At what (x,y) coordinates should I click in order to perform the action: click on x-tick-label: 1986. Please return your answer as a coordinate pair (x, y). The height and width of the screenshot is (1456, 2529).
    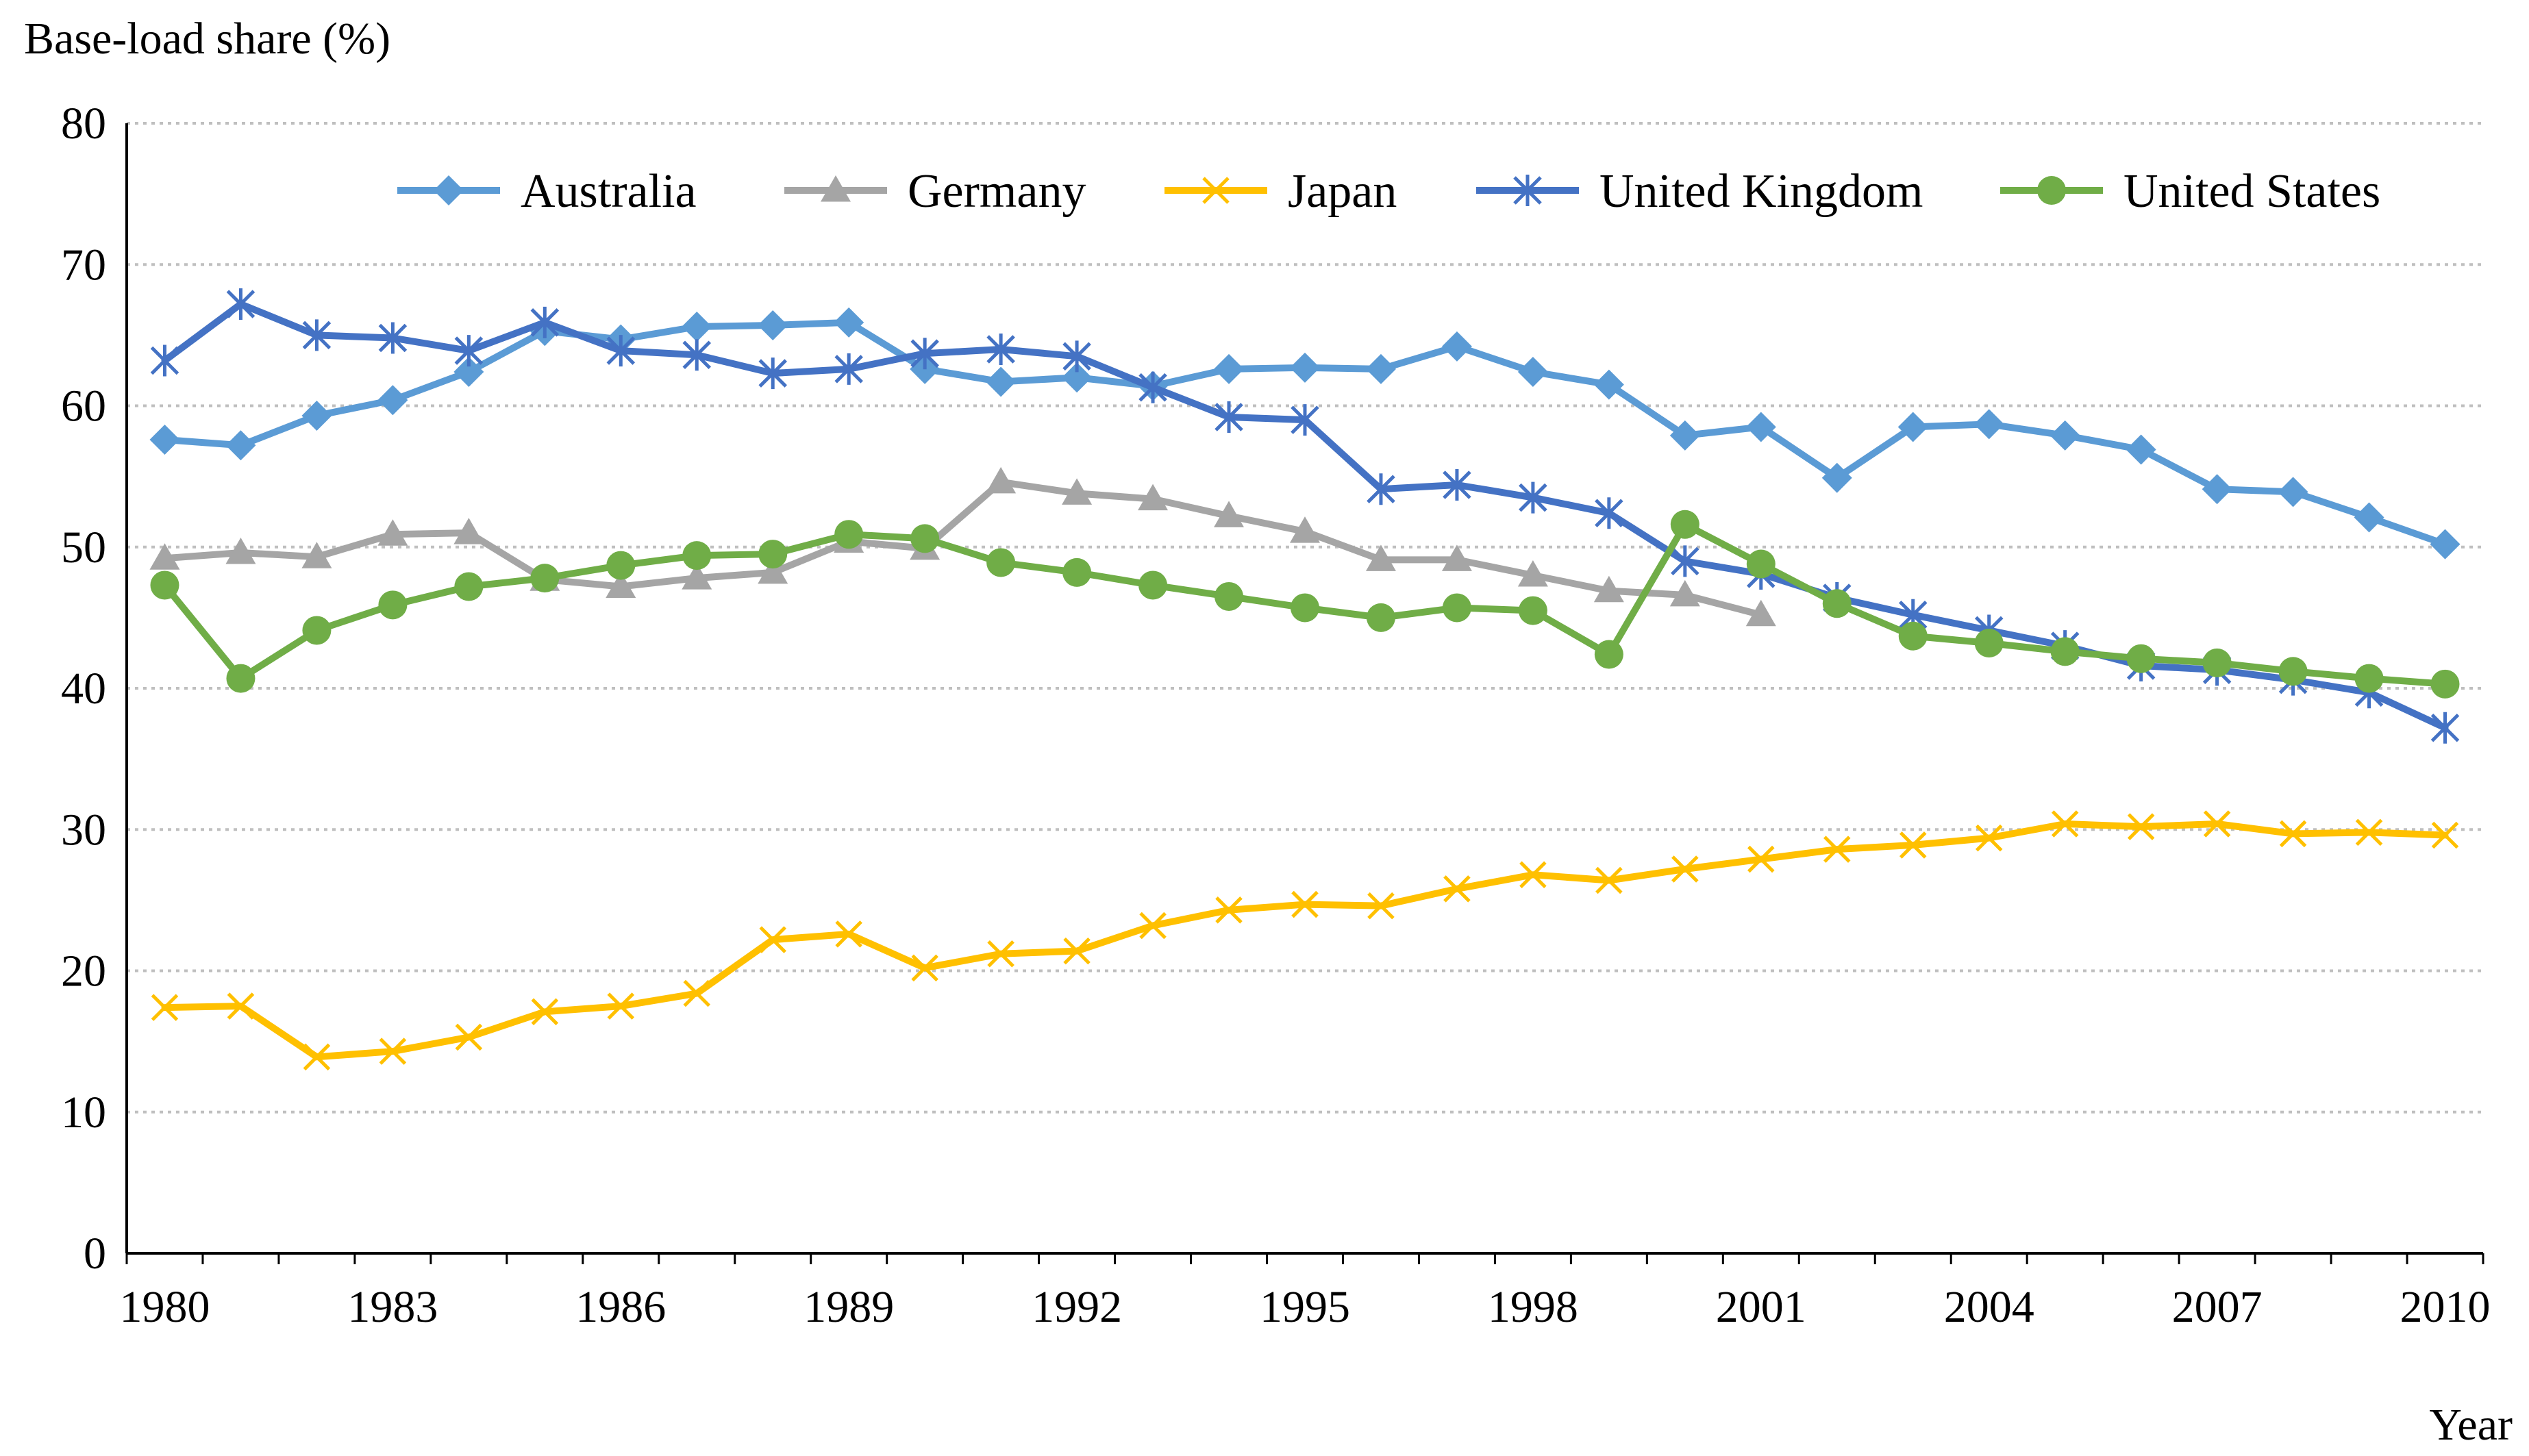
    Looking at the image, I should click on (620, 1307).